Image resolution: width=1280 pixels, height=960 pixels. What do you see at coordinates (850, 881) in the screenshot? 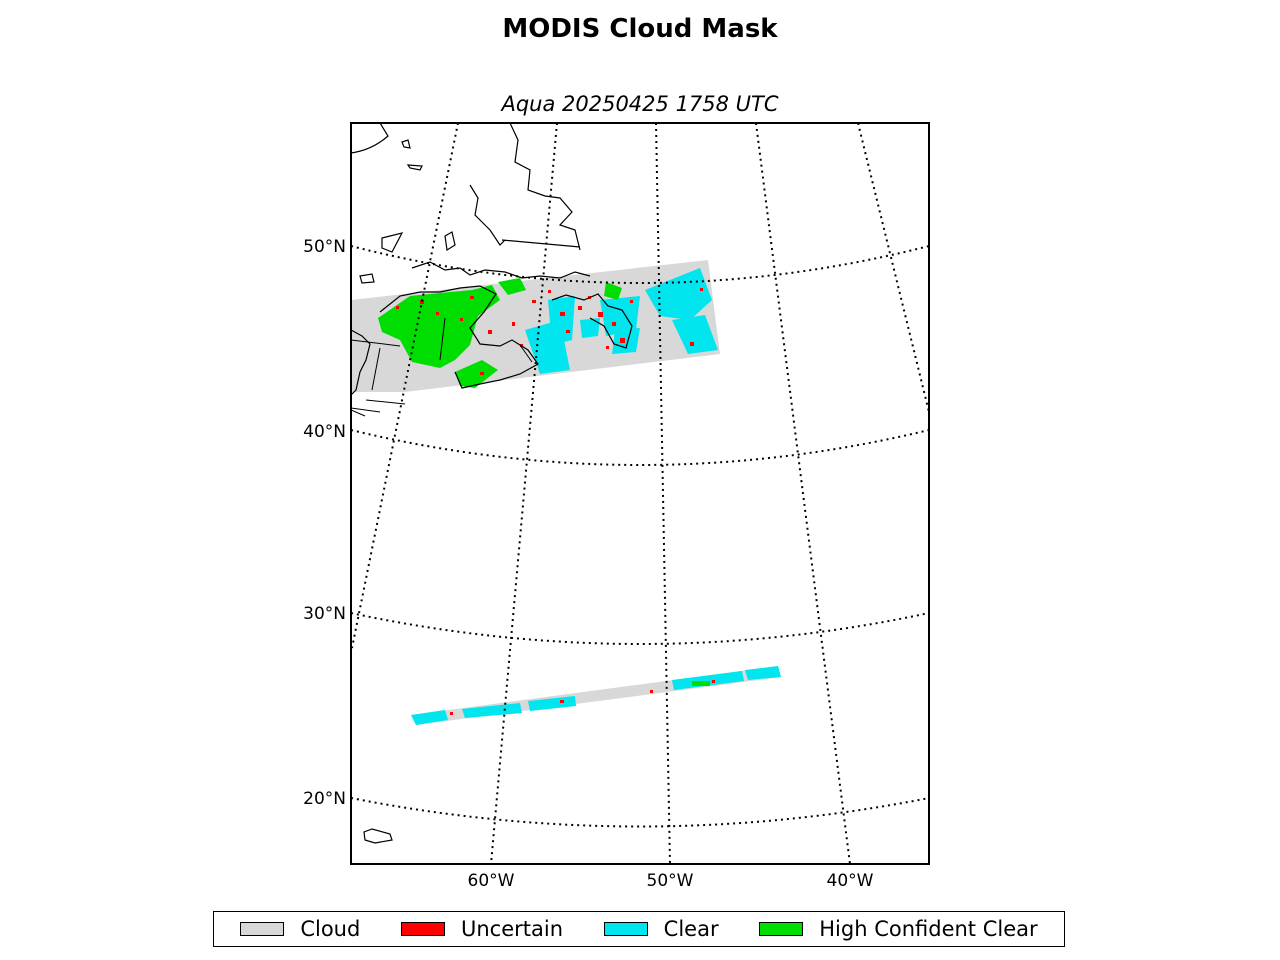
I see `lon-label-40w: 40°W` at bounding box center [850, 881].